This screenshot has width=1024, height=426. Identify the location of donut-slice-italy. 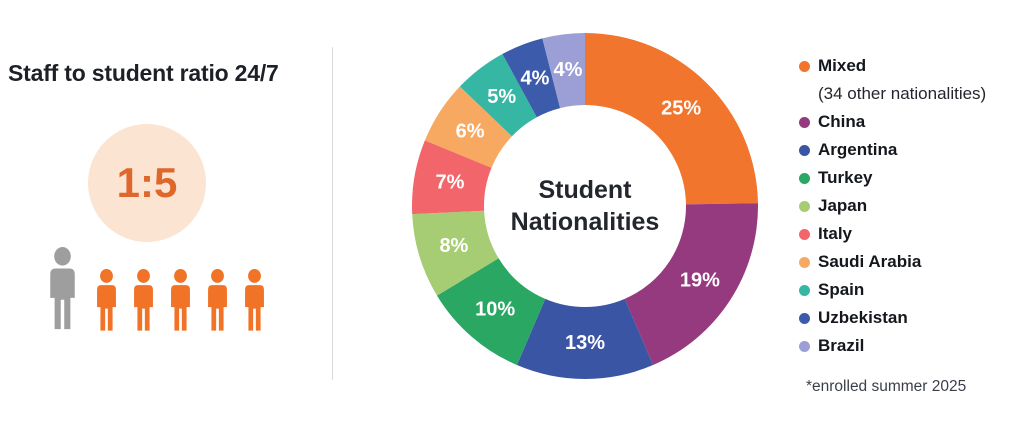
(452, 177).